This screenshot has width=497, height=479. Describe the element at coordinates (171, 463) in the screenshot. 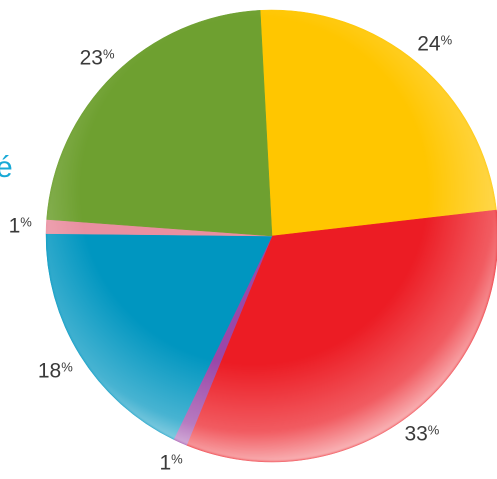

I see `slice-label-3: 1%` at that location.